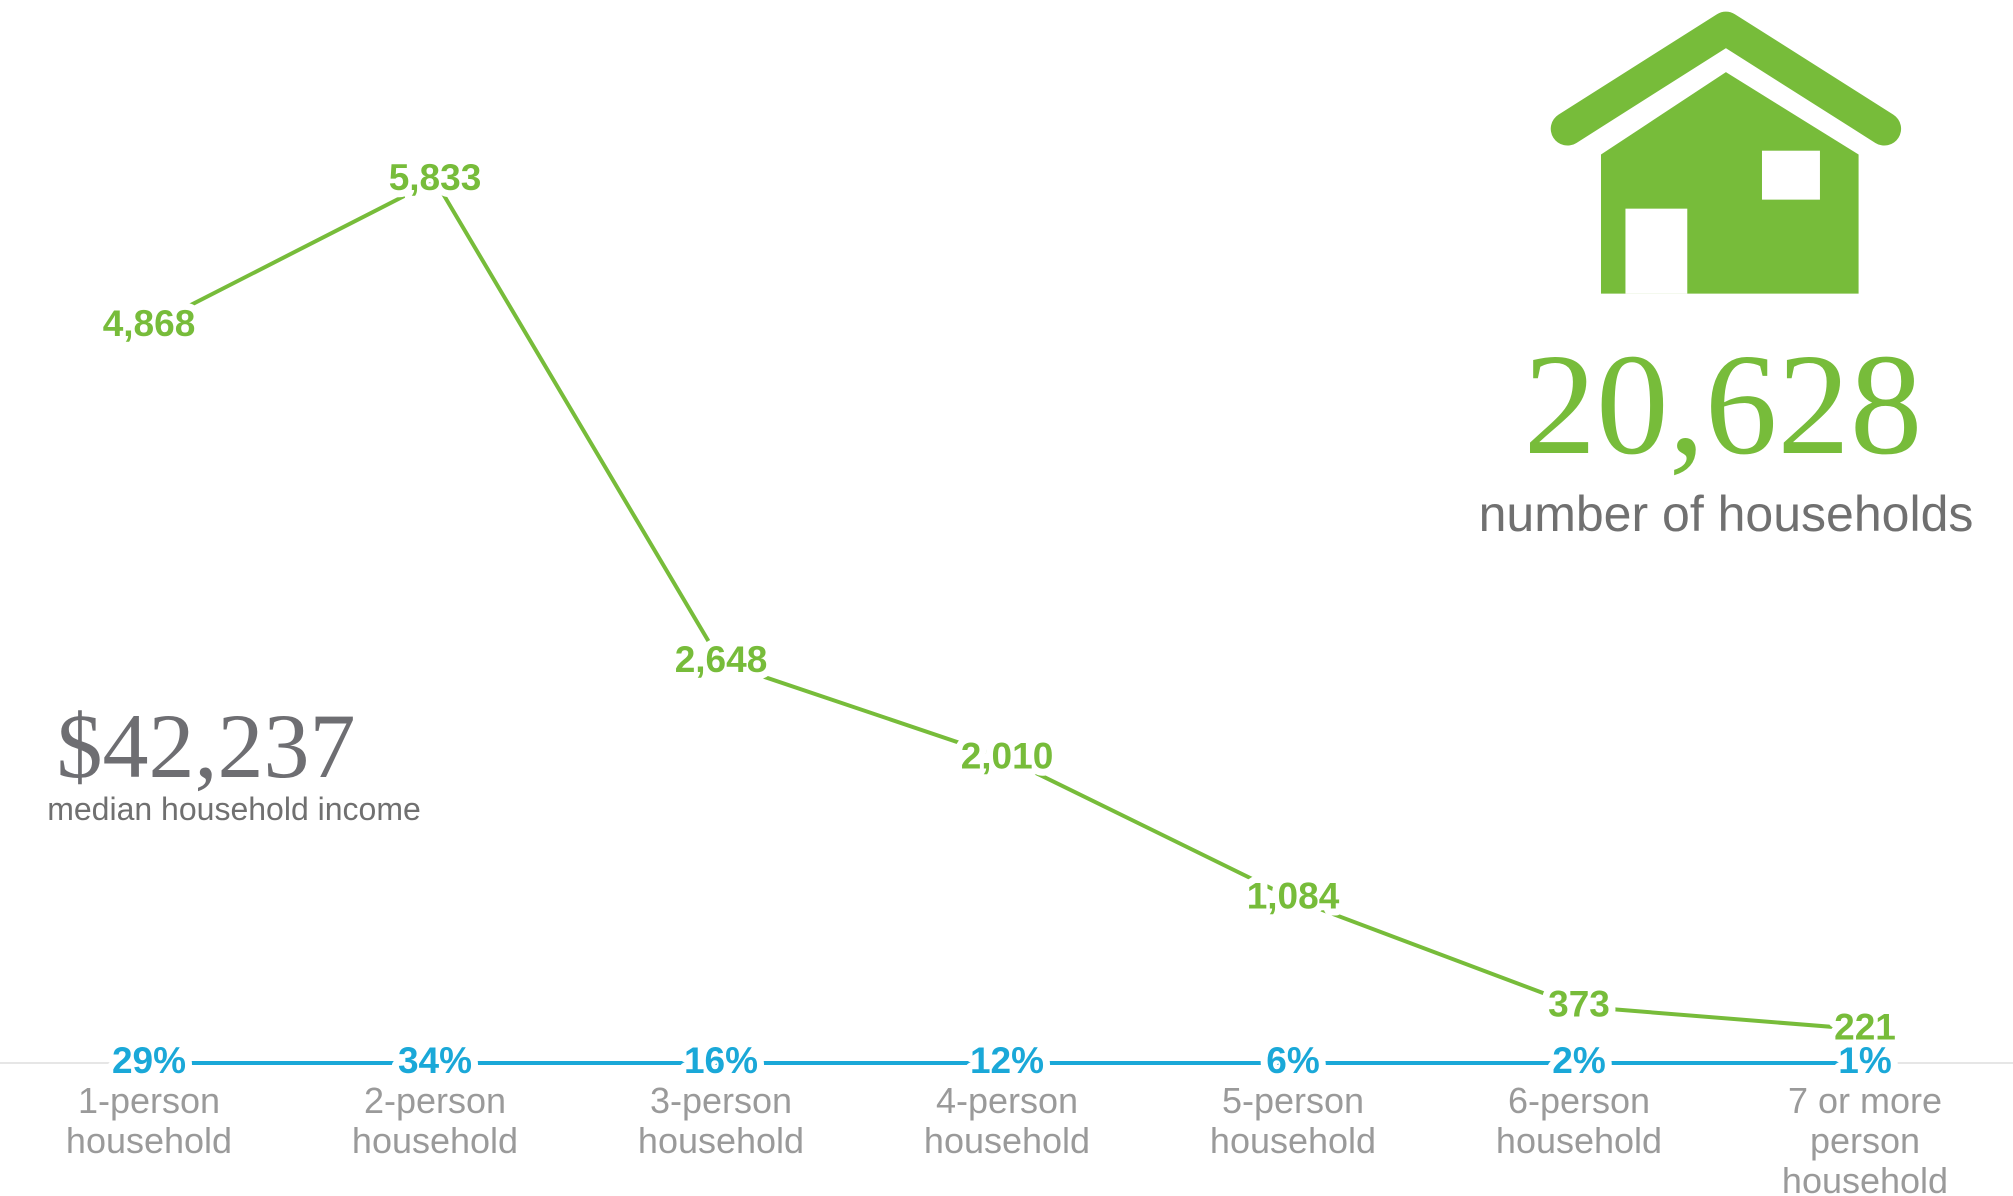  What do you see at coordinates (1865, 1138) in the screenshot?
I see `x-tick-label: 7 or more person household` at bounding box center [1865, 1138].